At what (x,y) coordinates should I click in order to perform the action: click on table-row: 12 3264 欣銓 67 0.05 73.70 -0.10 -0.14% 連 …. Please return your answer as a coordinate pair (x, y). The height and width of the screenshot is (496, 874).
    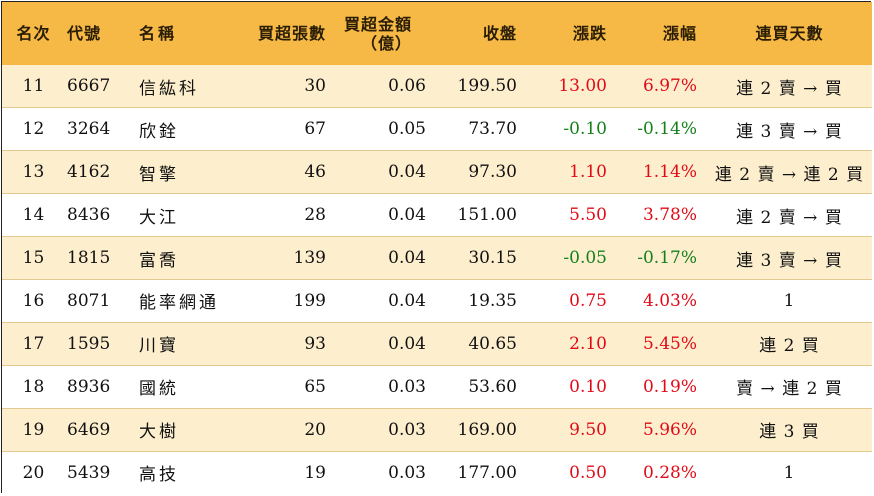
    Looking at the image, I should click on (437, 129).